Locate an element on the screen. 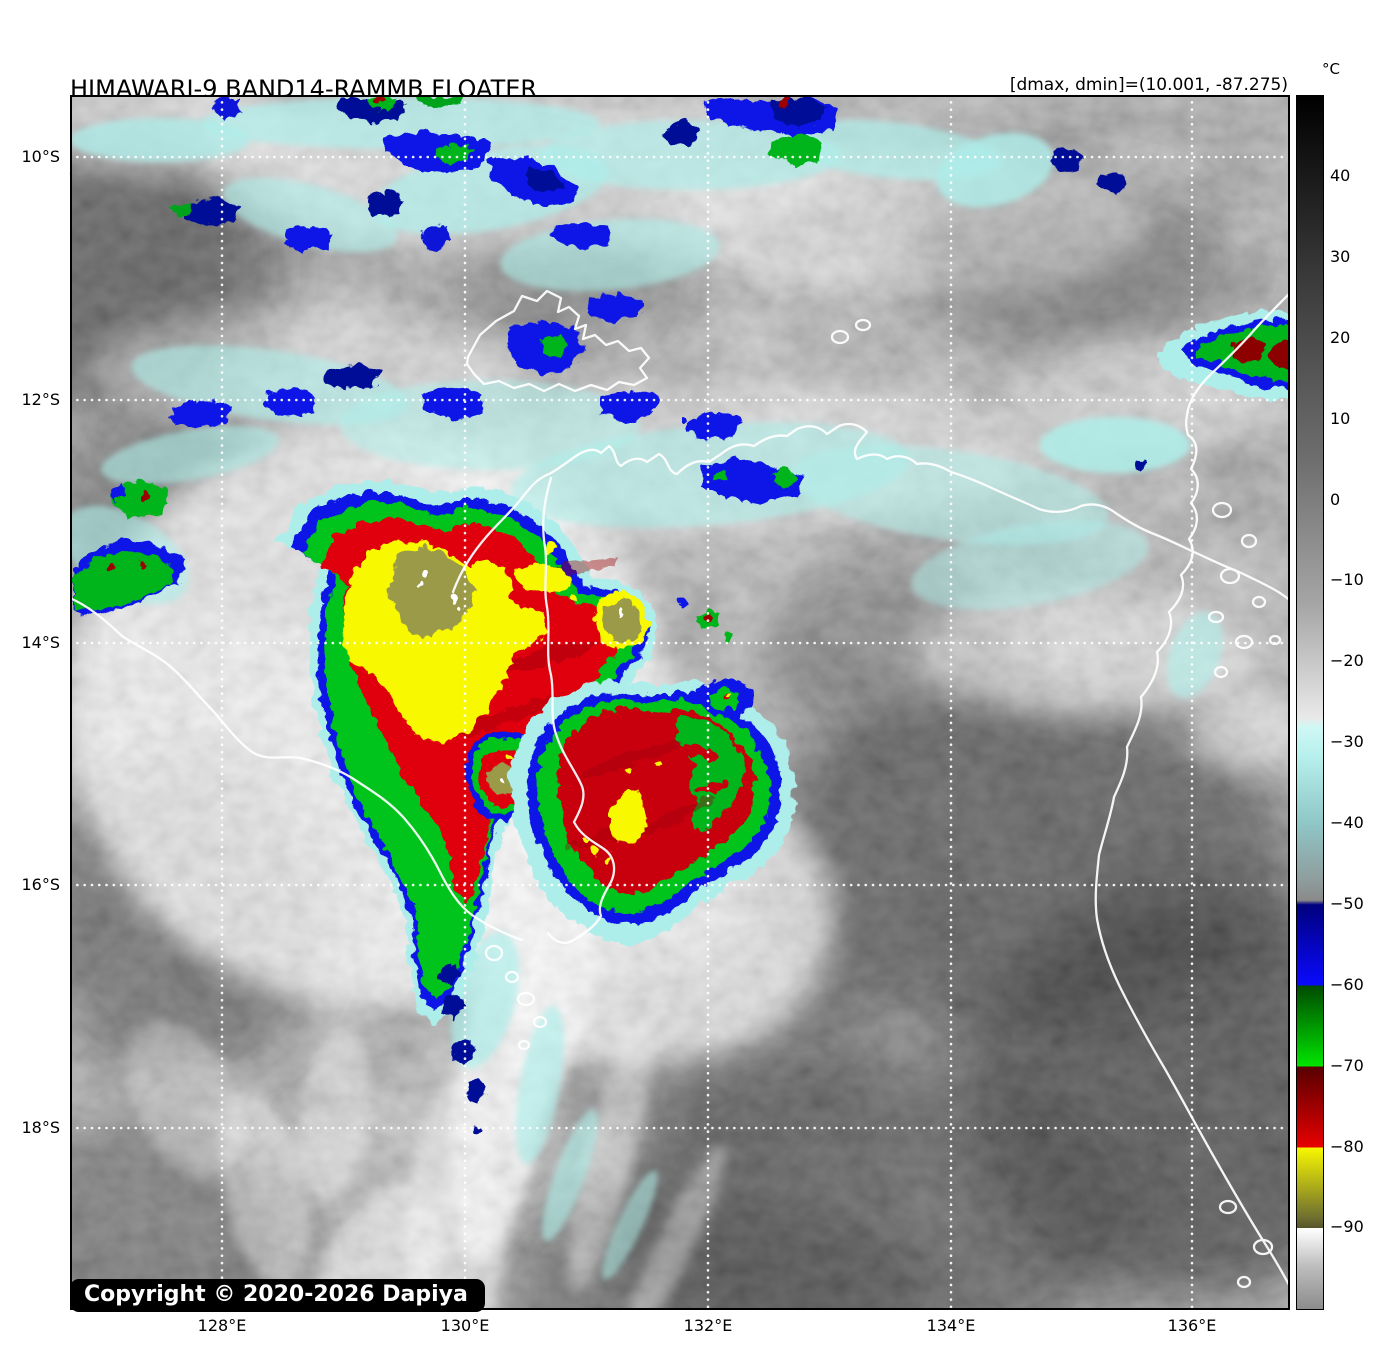 This screenshot has height=1359, width=1388. colorbar-tick-label: 10 is located at coordinates (1340, 418).